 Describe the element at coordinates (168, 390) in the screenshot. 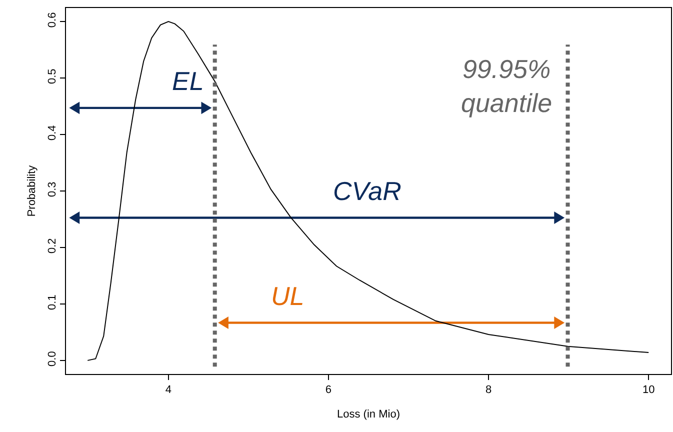

I see `x-tick-label: 4` at that location.